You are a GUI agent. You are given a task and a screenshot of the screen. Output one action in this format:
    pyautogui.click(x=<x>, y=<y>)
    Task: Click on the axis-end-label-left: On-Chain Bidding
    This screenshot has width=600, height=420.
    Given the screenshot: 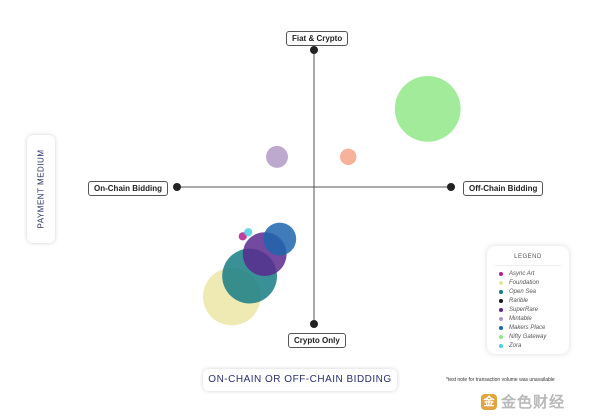 What is the action you would take?
    pyautogui.click(x=128, y=188)
    